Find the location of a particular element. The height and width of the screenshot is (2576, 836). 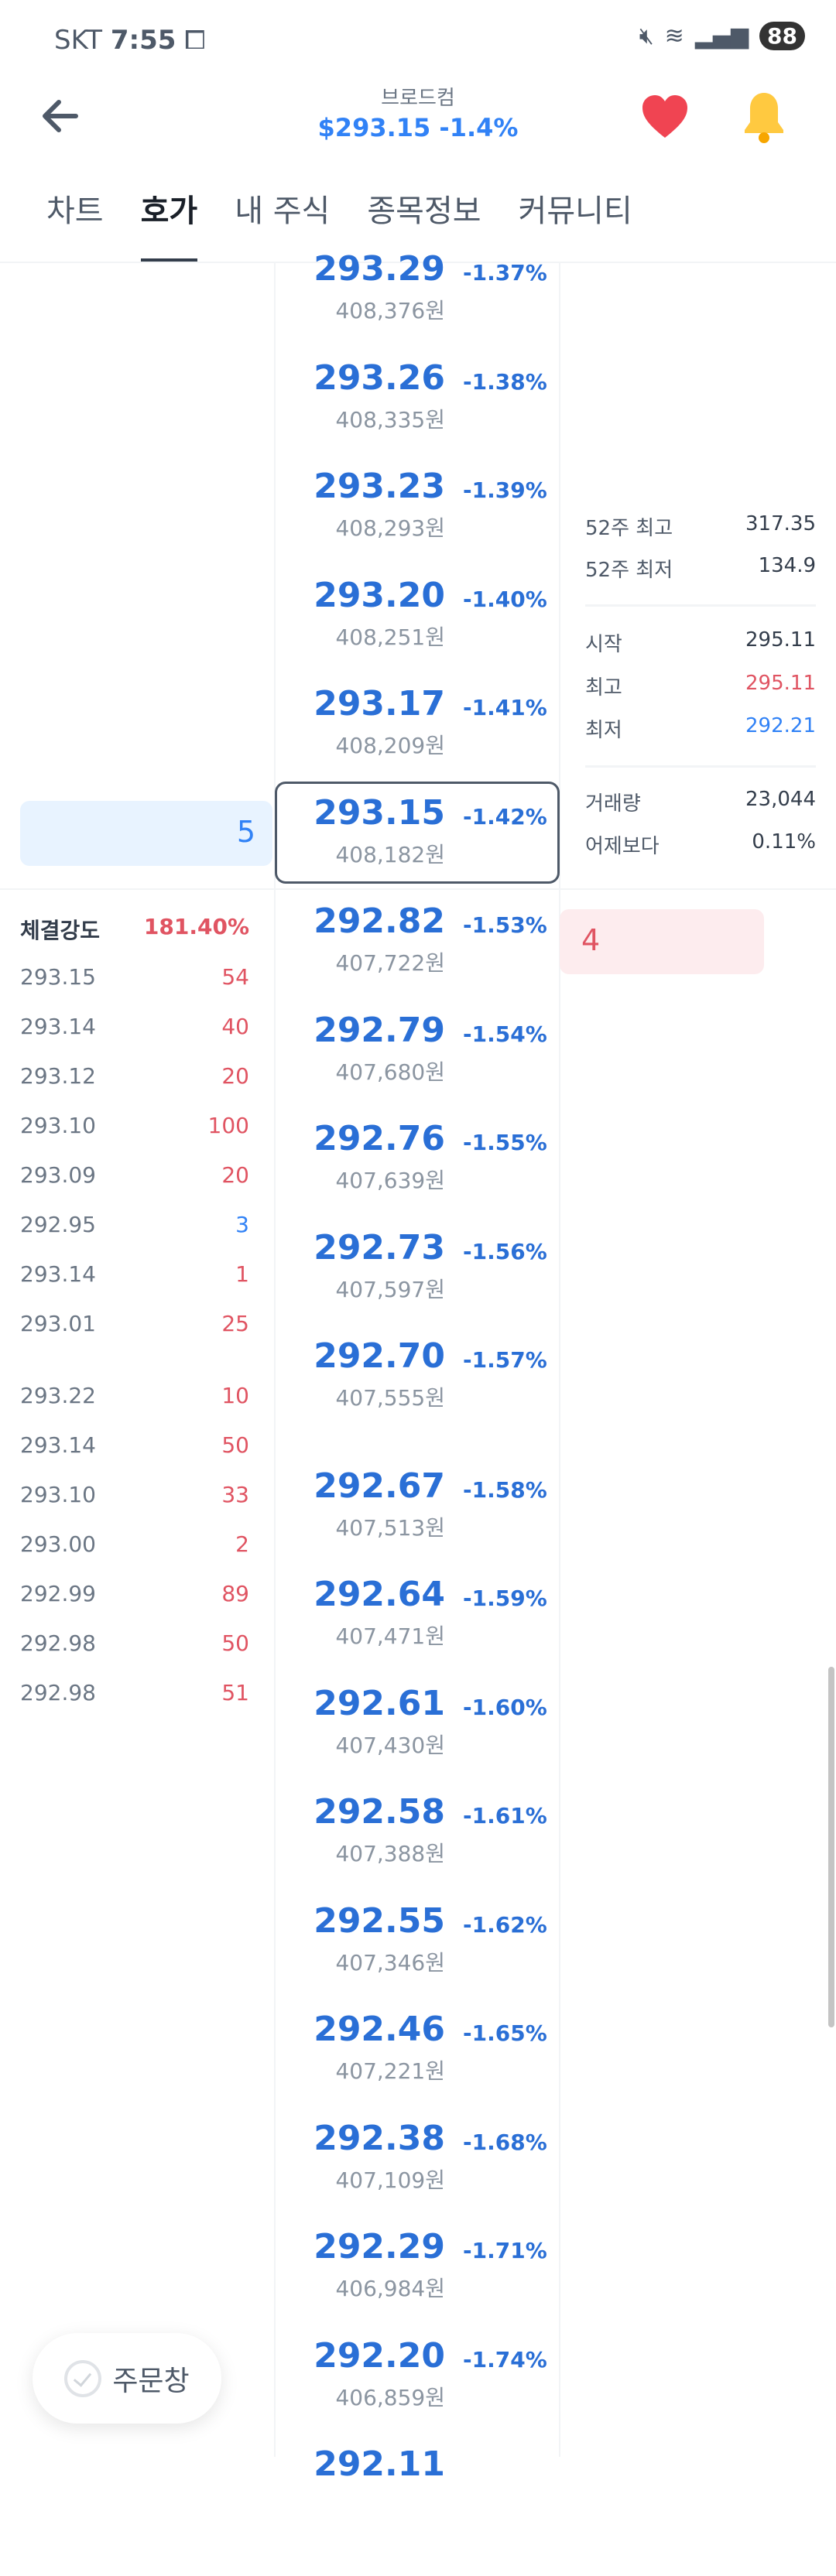

order-krw: 406,984원 is located at coordinates (390, 2288).